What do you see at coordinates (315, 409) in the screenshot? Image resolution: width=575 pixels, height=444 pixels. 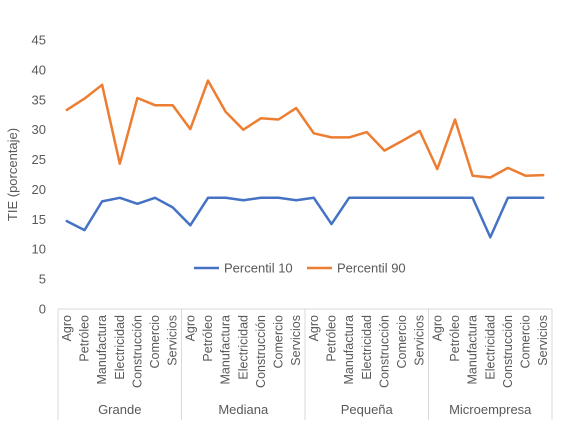 I see `x-axis-group-labels: Grande Mediana Pequeña Microempresa` at bounding box center [315, 409].